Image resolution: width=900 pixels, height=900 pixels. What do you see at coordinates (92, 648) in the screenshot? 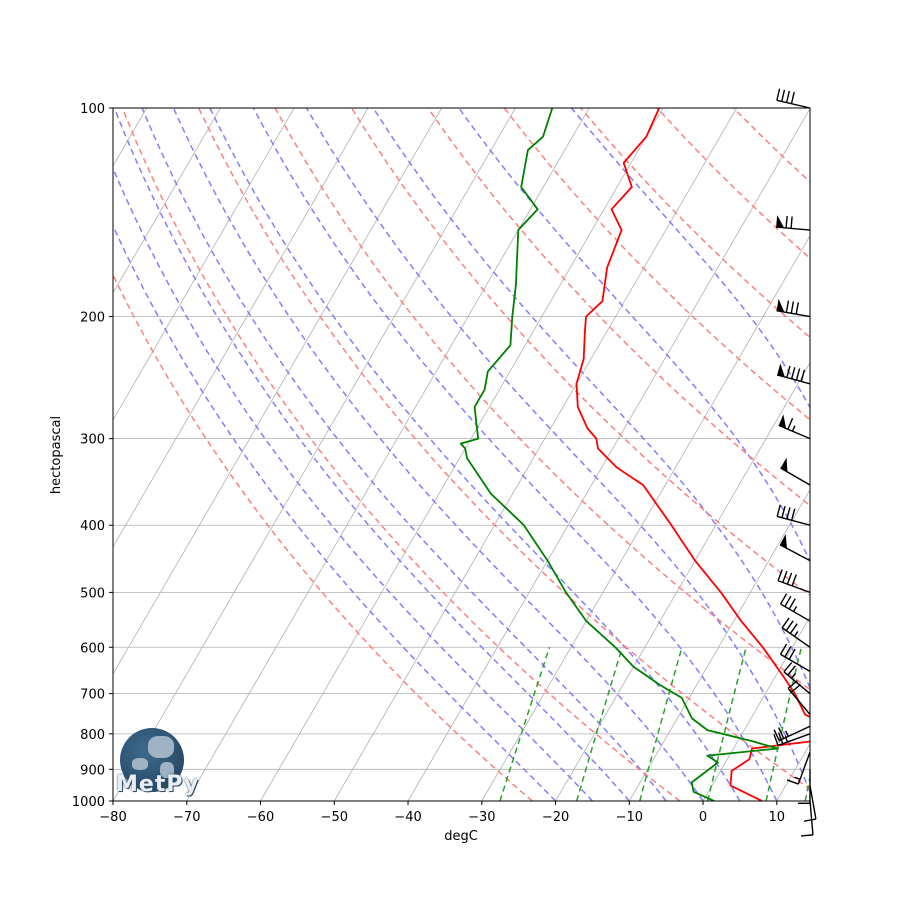
I see `y-tick-label: 600` at bounding box center [92, 648].